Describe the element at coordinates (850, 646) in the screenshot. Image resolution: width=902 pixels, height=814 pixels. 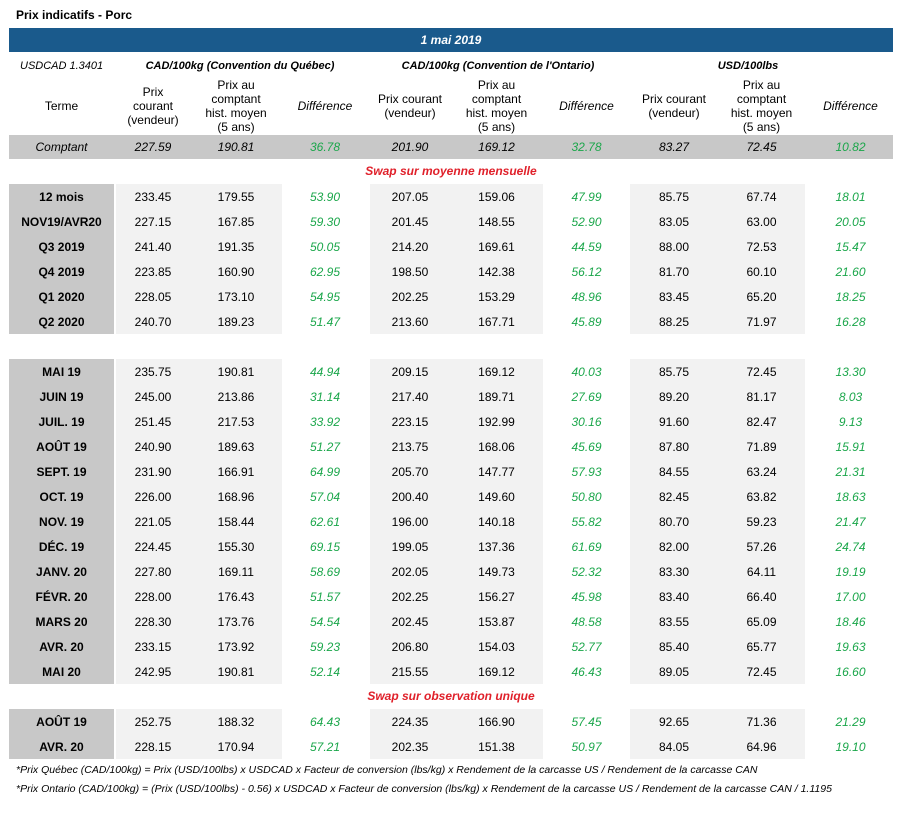
I see `table-cell: 19.63` at that location.